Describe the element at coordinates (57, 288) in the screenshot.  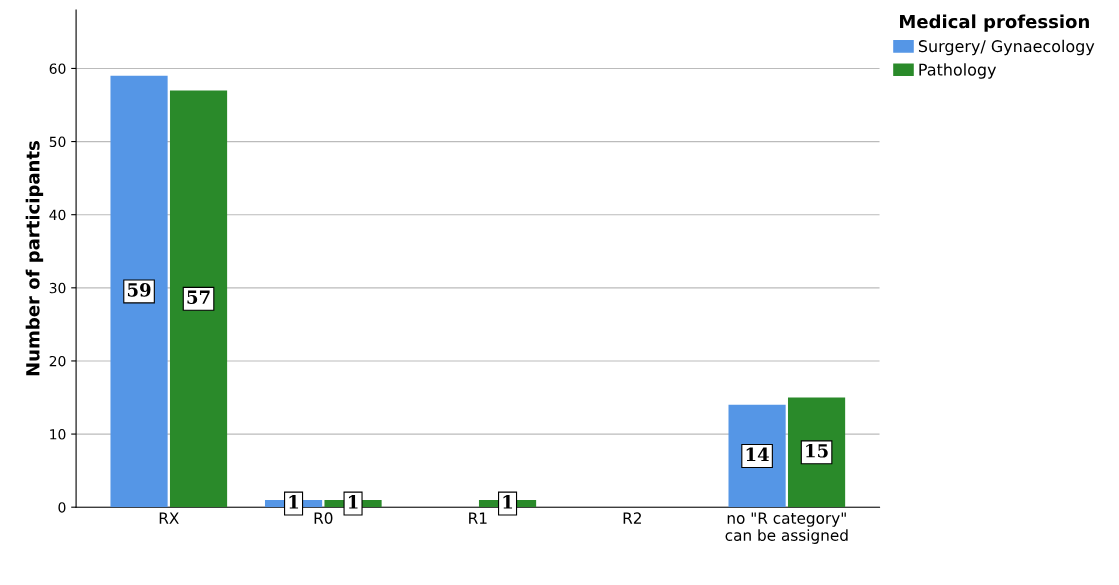
I see `y-tick-label: 30` at that location.